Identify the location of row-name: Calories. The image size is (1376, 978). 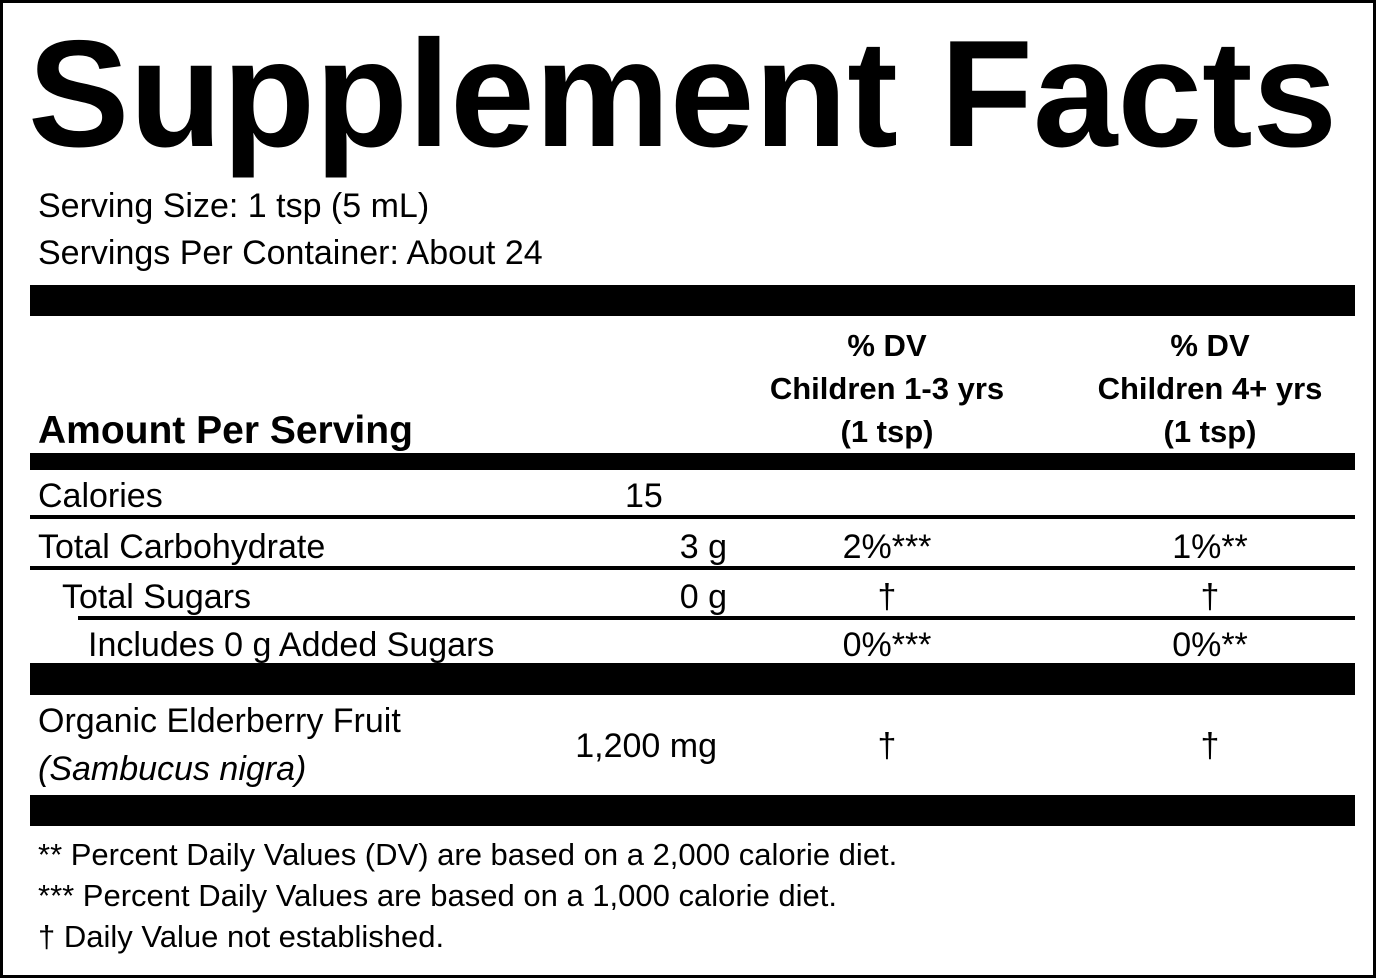
(100, 496).